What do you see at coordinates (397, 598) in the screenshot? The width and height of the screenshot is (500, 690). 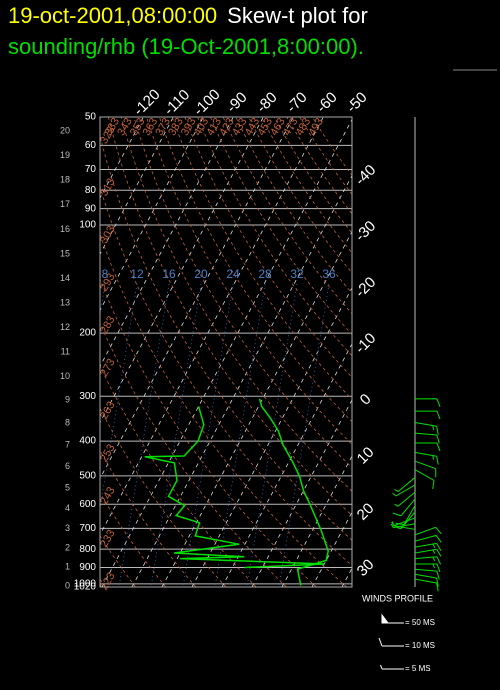 I see `wind-legend-title: WINDS PROFILE` at bounding box center [397, 598].